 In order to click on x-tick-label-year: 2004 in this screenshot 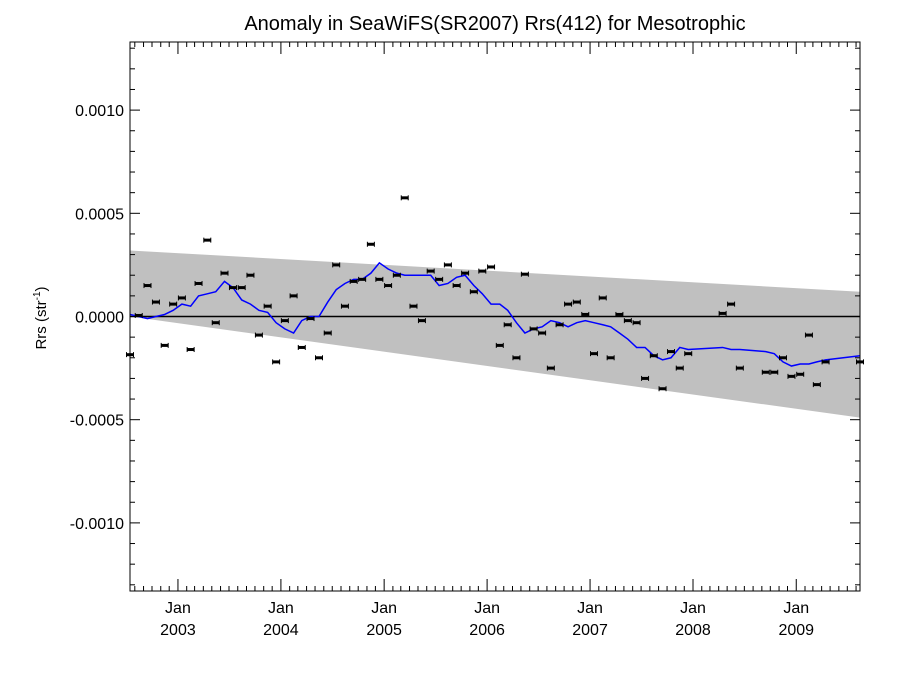, I will do `click(281, 630)`.